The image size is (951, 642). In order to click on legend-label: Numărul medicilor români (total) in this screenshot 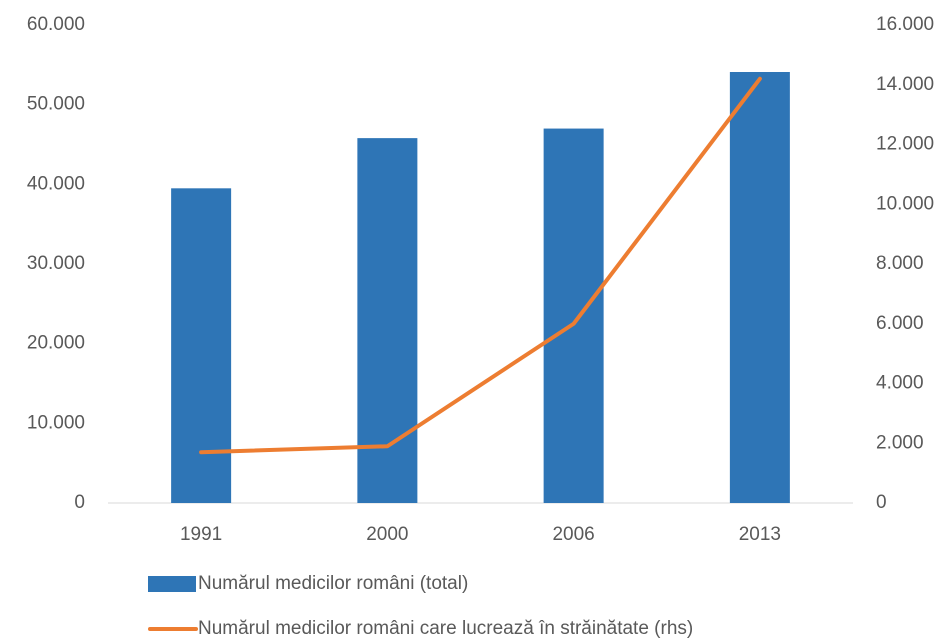, I will do `click(333, 583)`.